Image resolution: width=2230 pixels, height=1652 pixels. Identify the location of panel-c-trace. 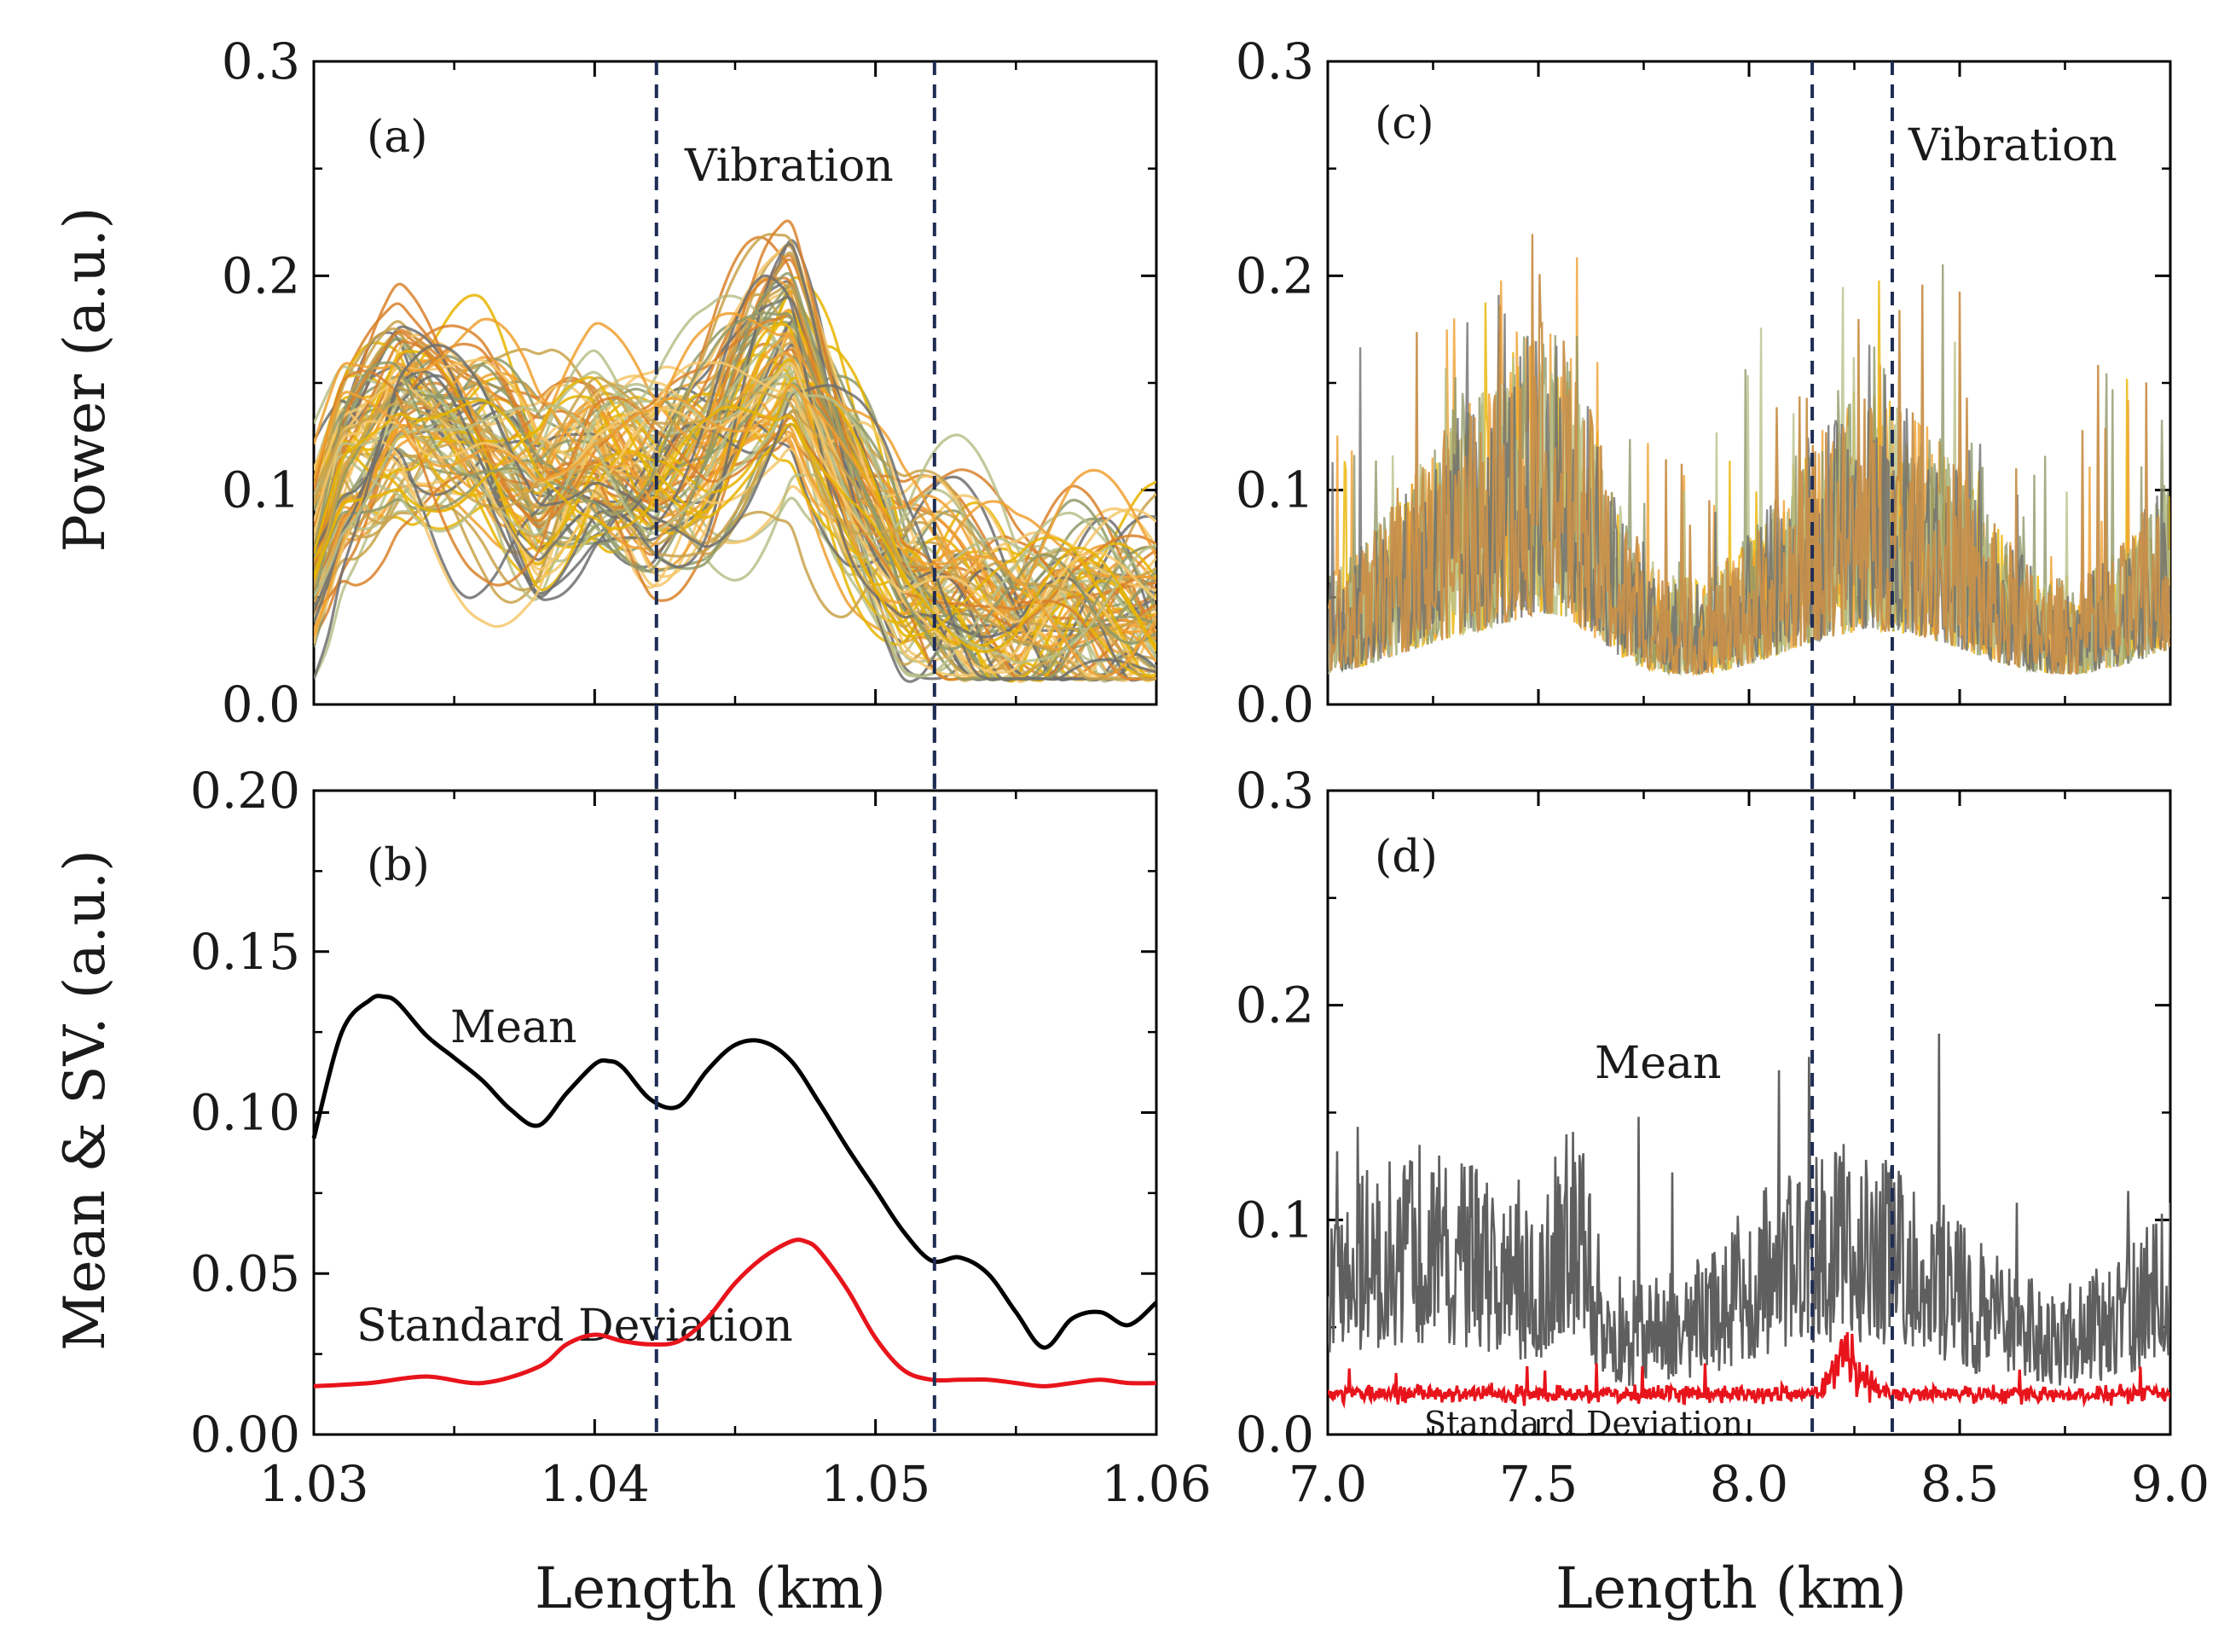
(1749, 455).